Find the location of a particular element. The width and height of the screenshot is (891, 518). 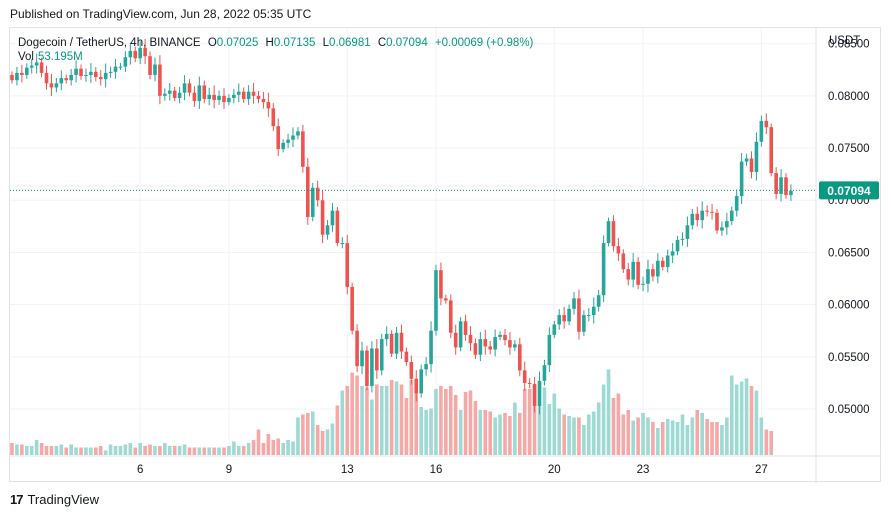

low-label: L is located at coordinates (326, 43).